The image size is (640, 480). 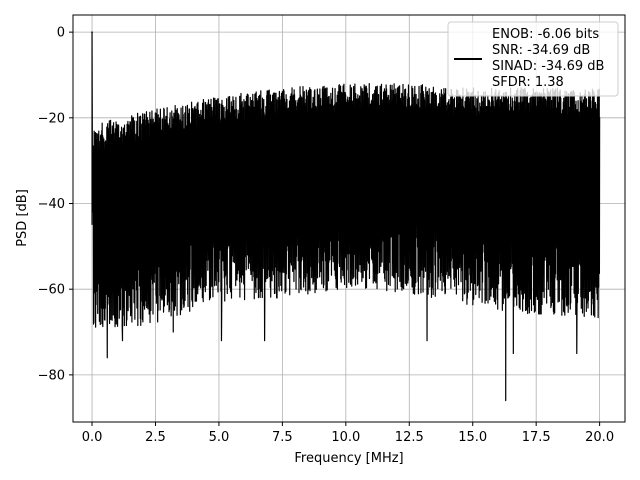 I want to click on y-tick-label: −40, so click(x=51, y=204).